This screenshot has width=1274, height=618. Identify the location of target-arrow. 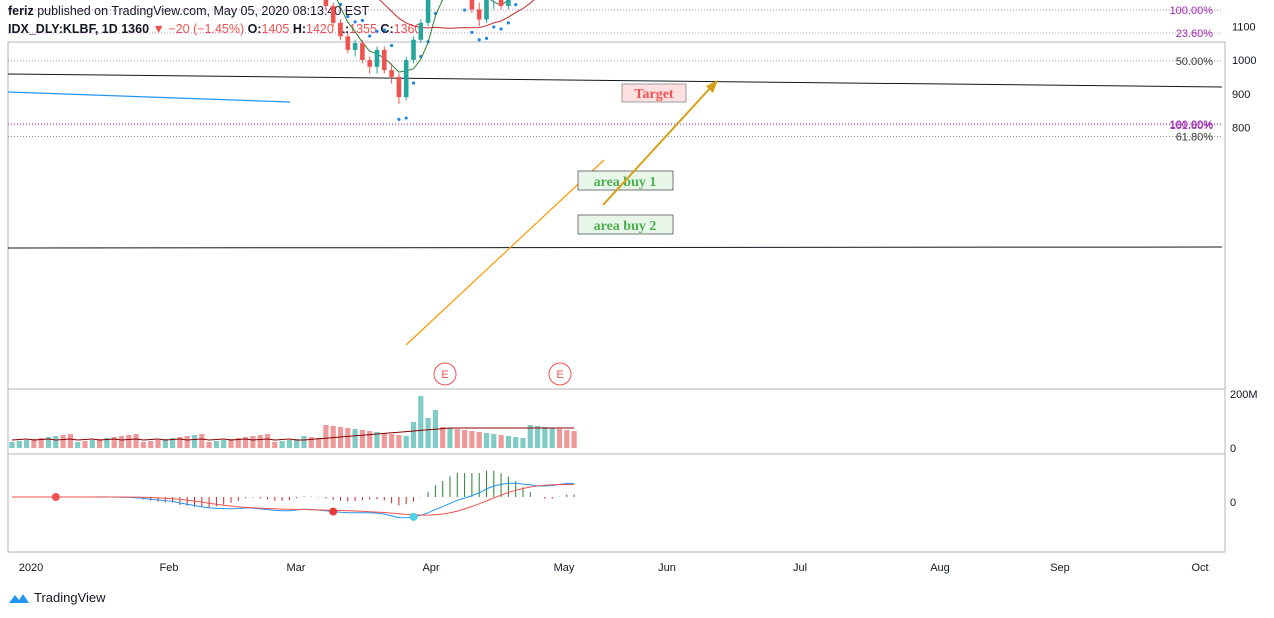
(657, 145).